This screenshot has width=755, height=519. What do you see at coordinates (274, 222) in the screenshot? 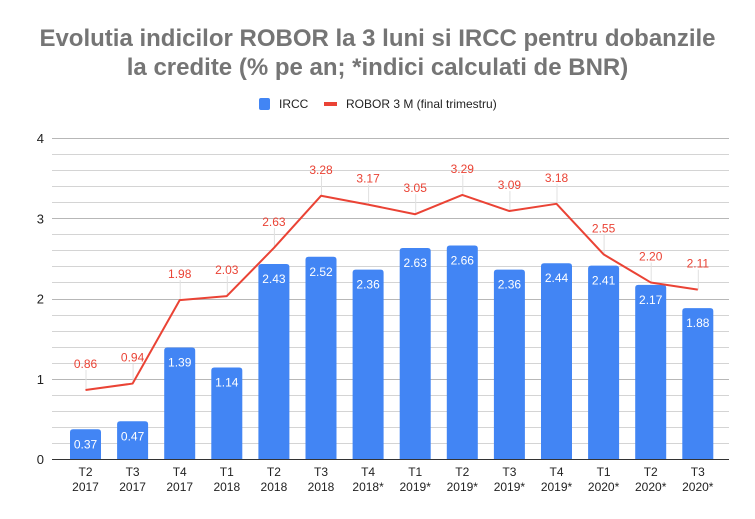
I see `robor-point-label: 2.63` at bounding box center [274, 222].